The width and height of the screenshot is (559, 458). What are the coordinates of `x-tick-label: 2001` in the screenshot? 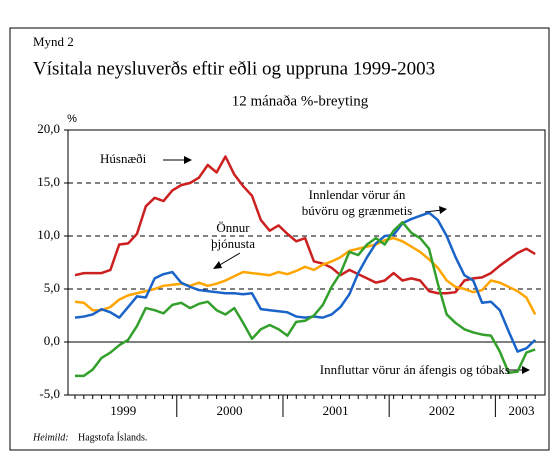 It's located at (336, 410).